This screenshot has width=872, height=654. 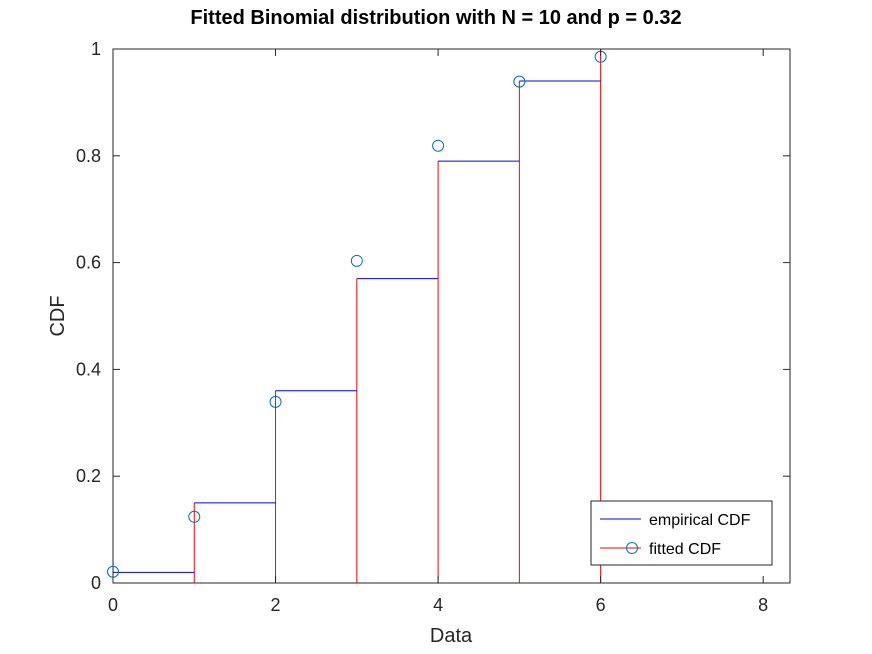 I want to click on legend-box, so click(x=681, y=533).